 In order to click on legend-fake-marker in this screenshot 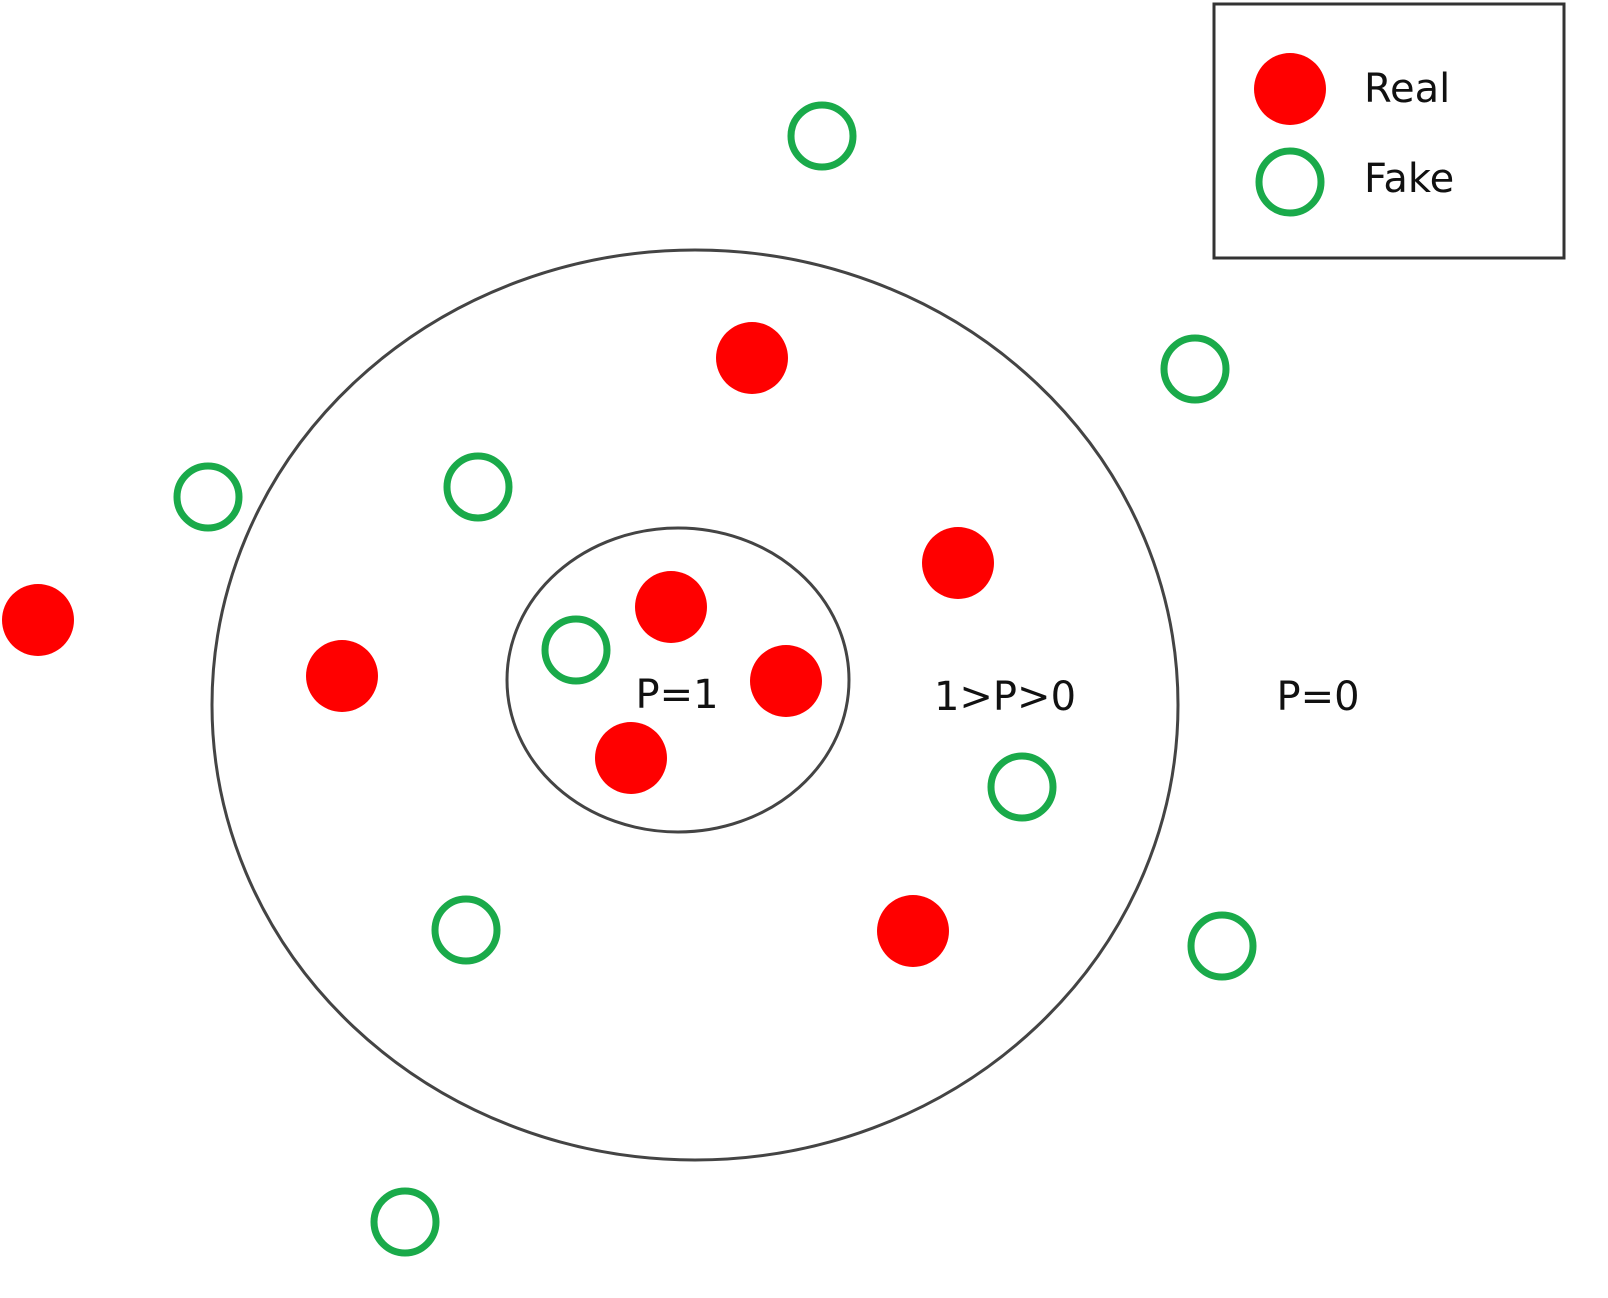, I will do `click(1290, 182)`.